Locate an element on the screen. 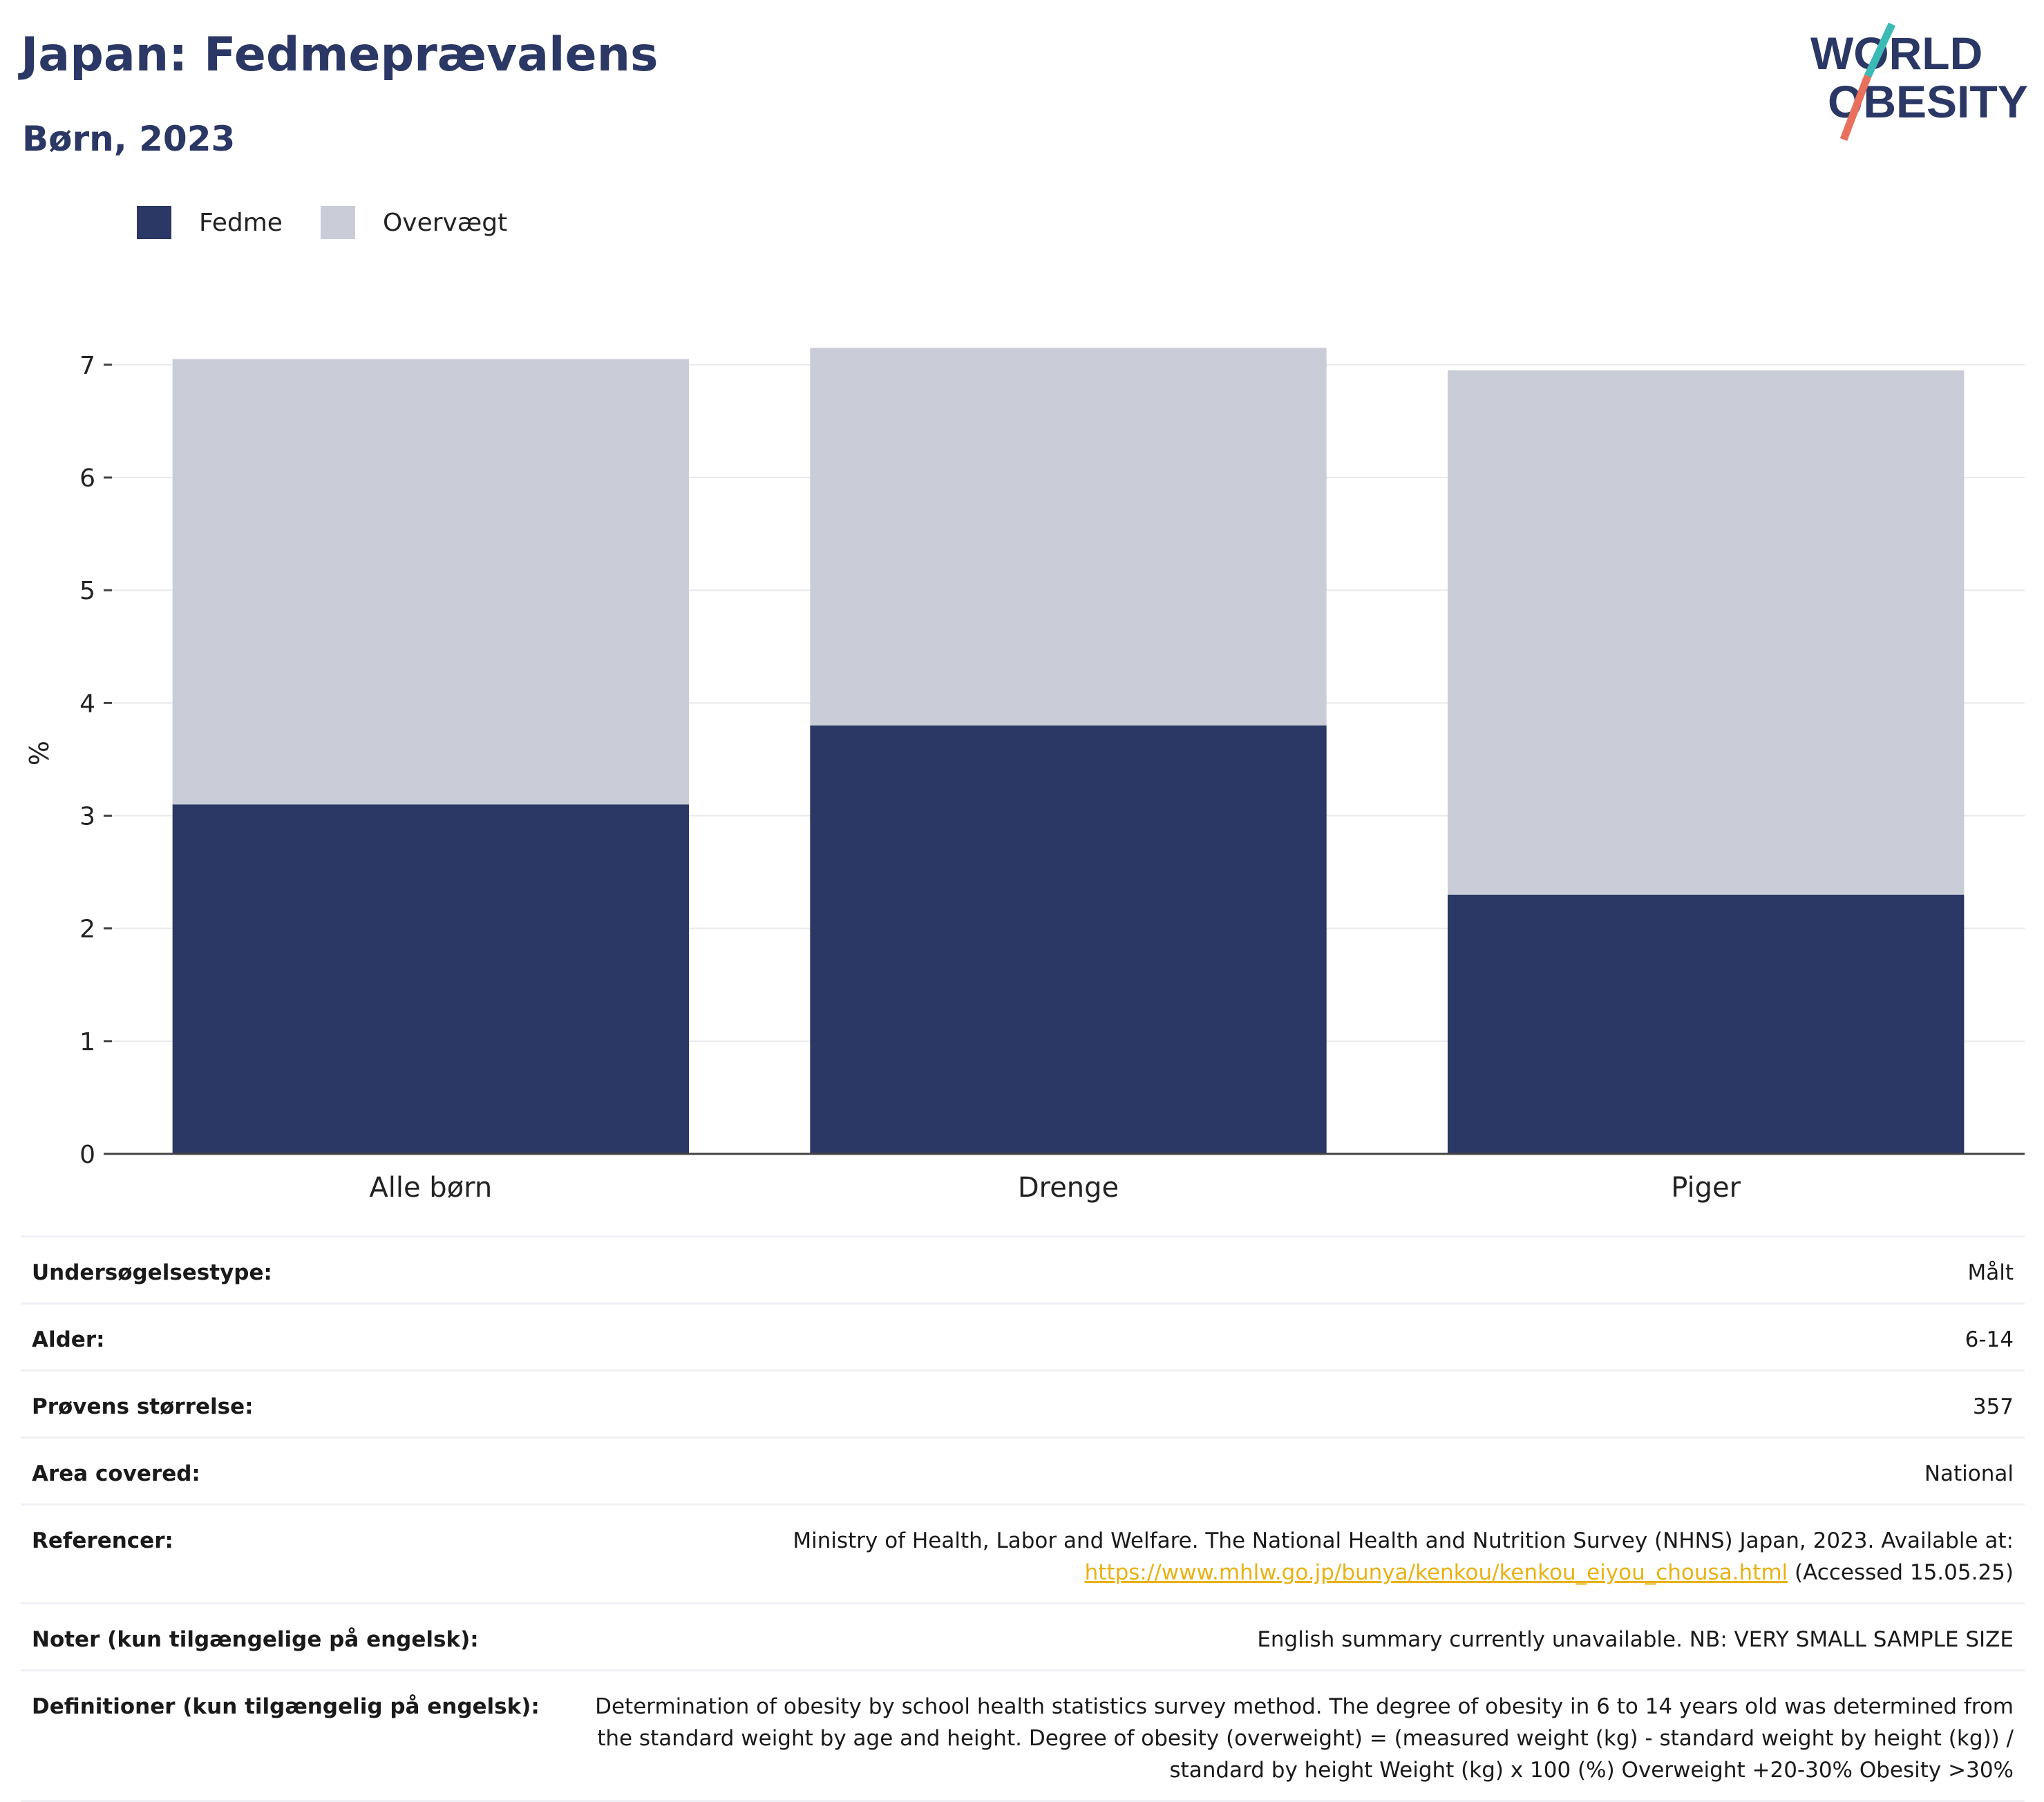 The height and width of the screenshot is (1802, 2044). chart-legend: Fedme Overvægt is located at coordinates (341, 222).